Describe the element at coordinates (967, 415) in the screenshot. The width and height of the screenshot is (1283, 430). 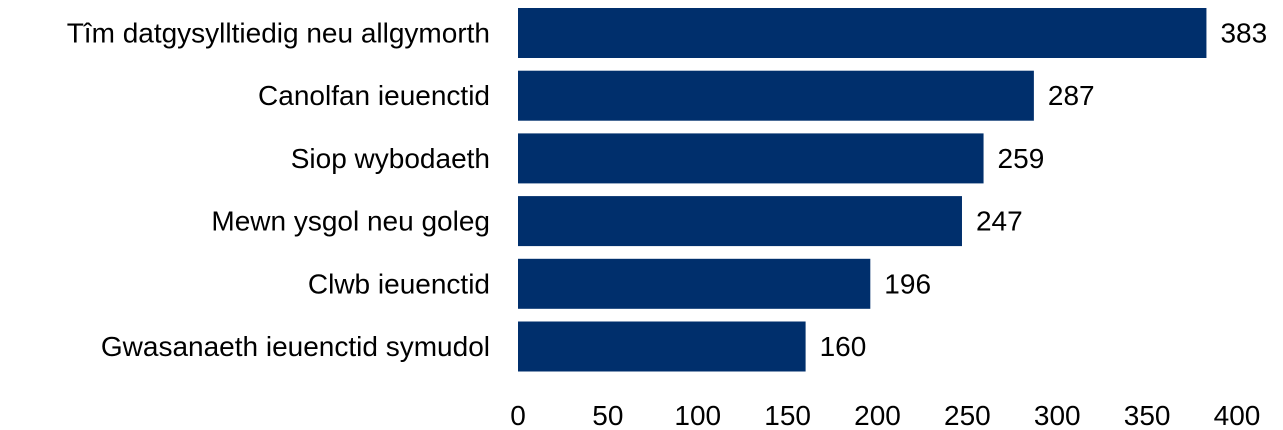
I see `x-tick-label: 250` at that location.